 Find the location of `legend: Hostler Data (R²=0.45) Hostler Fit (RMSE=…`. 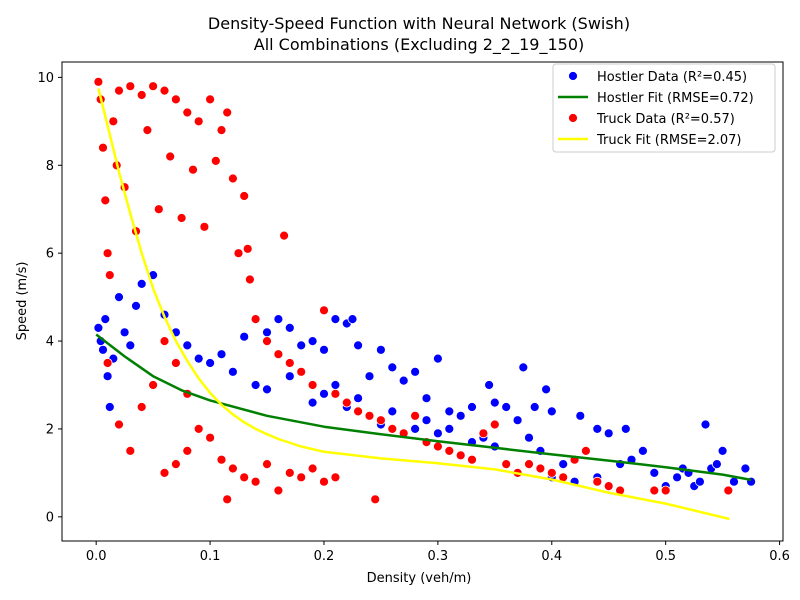

legend: Hostler Data (R²=0.45) Hostler Fit (RMSE=… is located at coordinates (664, 108).